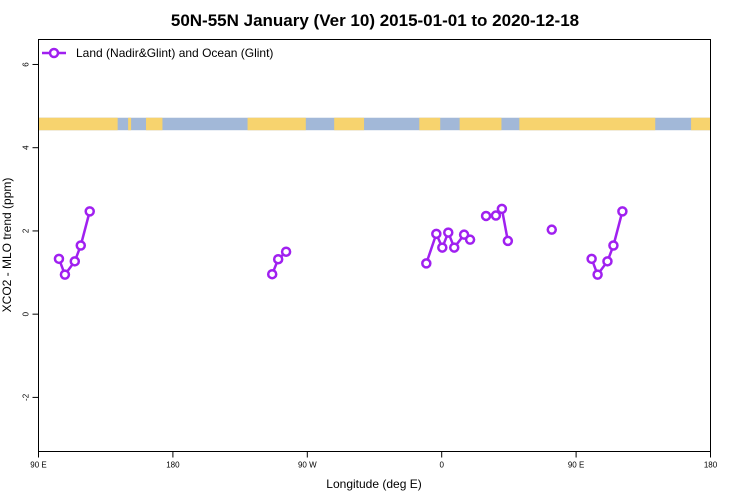 Image resolution: width=750 pixels, height=500 pixels. I want to click on legend-label: Land (Nadir&Glint) and Ocean (Glint), so click(174, 53).